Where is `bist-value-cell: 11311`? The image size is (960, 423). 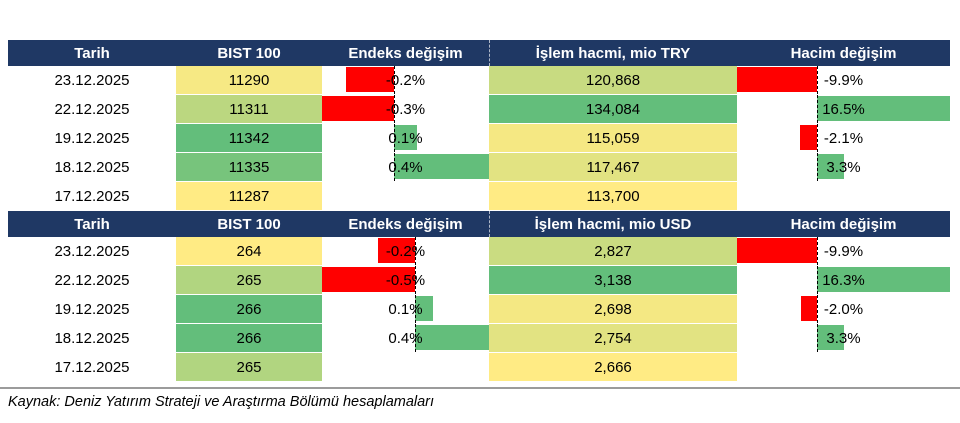 bist-value-cell: 11311 is located at coordinates (249, 109).